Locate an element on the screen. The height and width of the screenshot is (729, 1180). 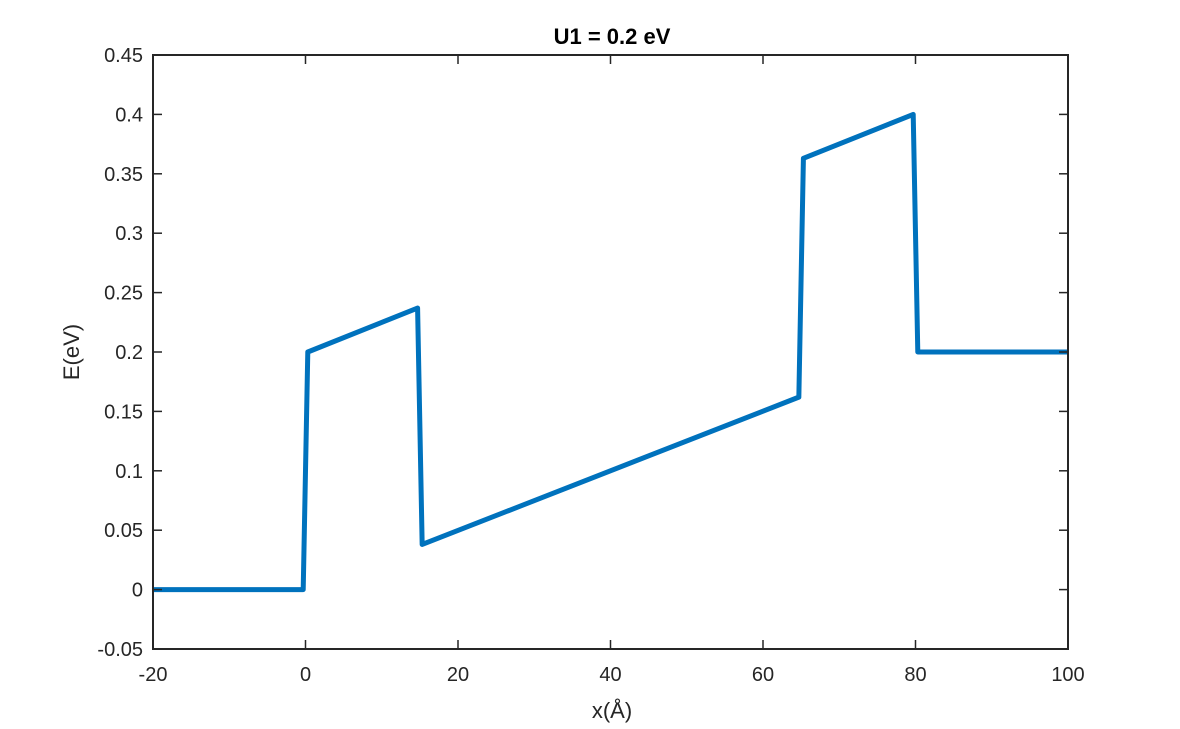
x-tick-label: 60 is located at coordinates (763, 675).